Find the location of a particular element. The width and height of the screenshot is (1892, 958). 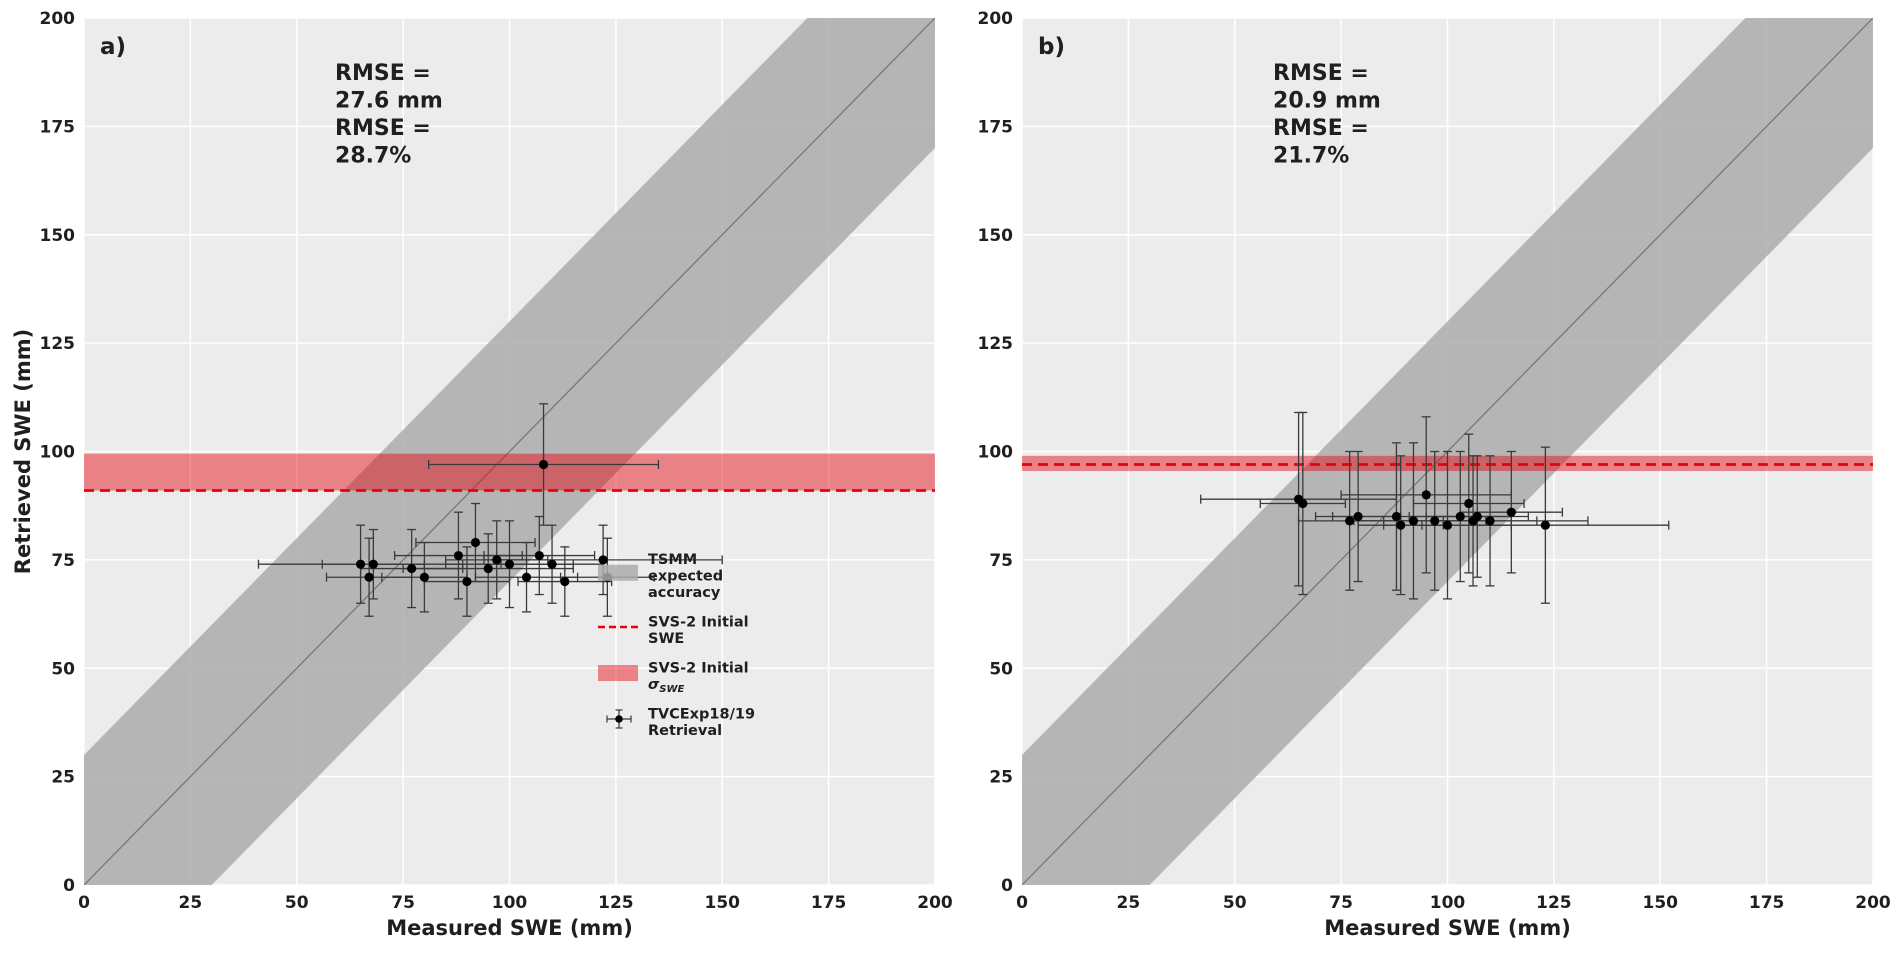

legend-label: expected is located at coordinates (685, 577).